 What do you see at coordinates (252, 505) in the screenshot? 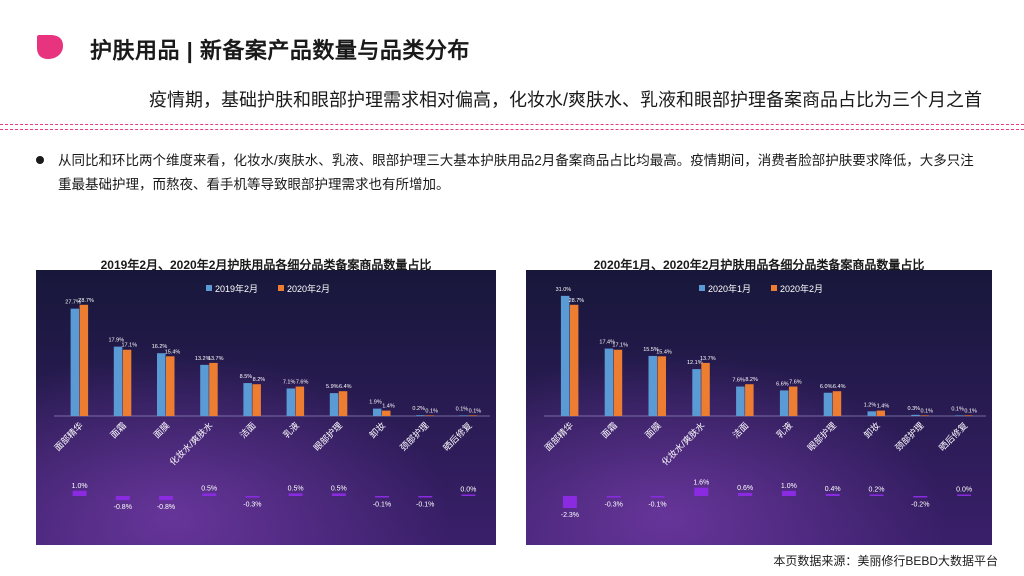
I see `diff-label-5: -0.3%` at bounding box center [252, 505].